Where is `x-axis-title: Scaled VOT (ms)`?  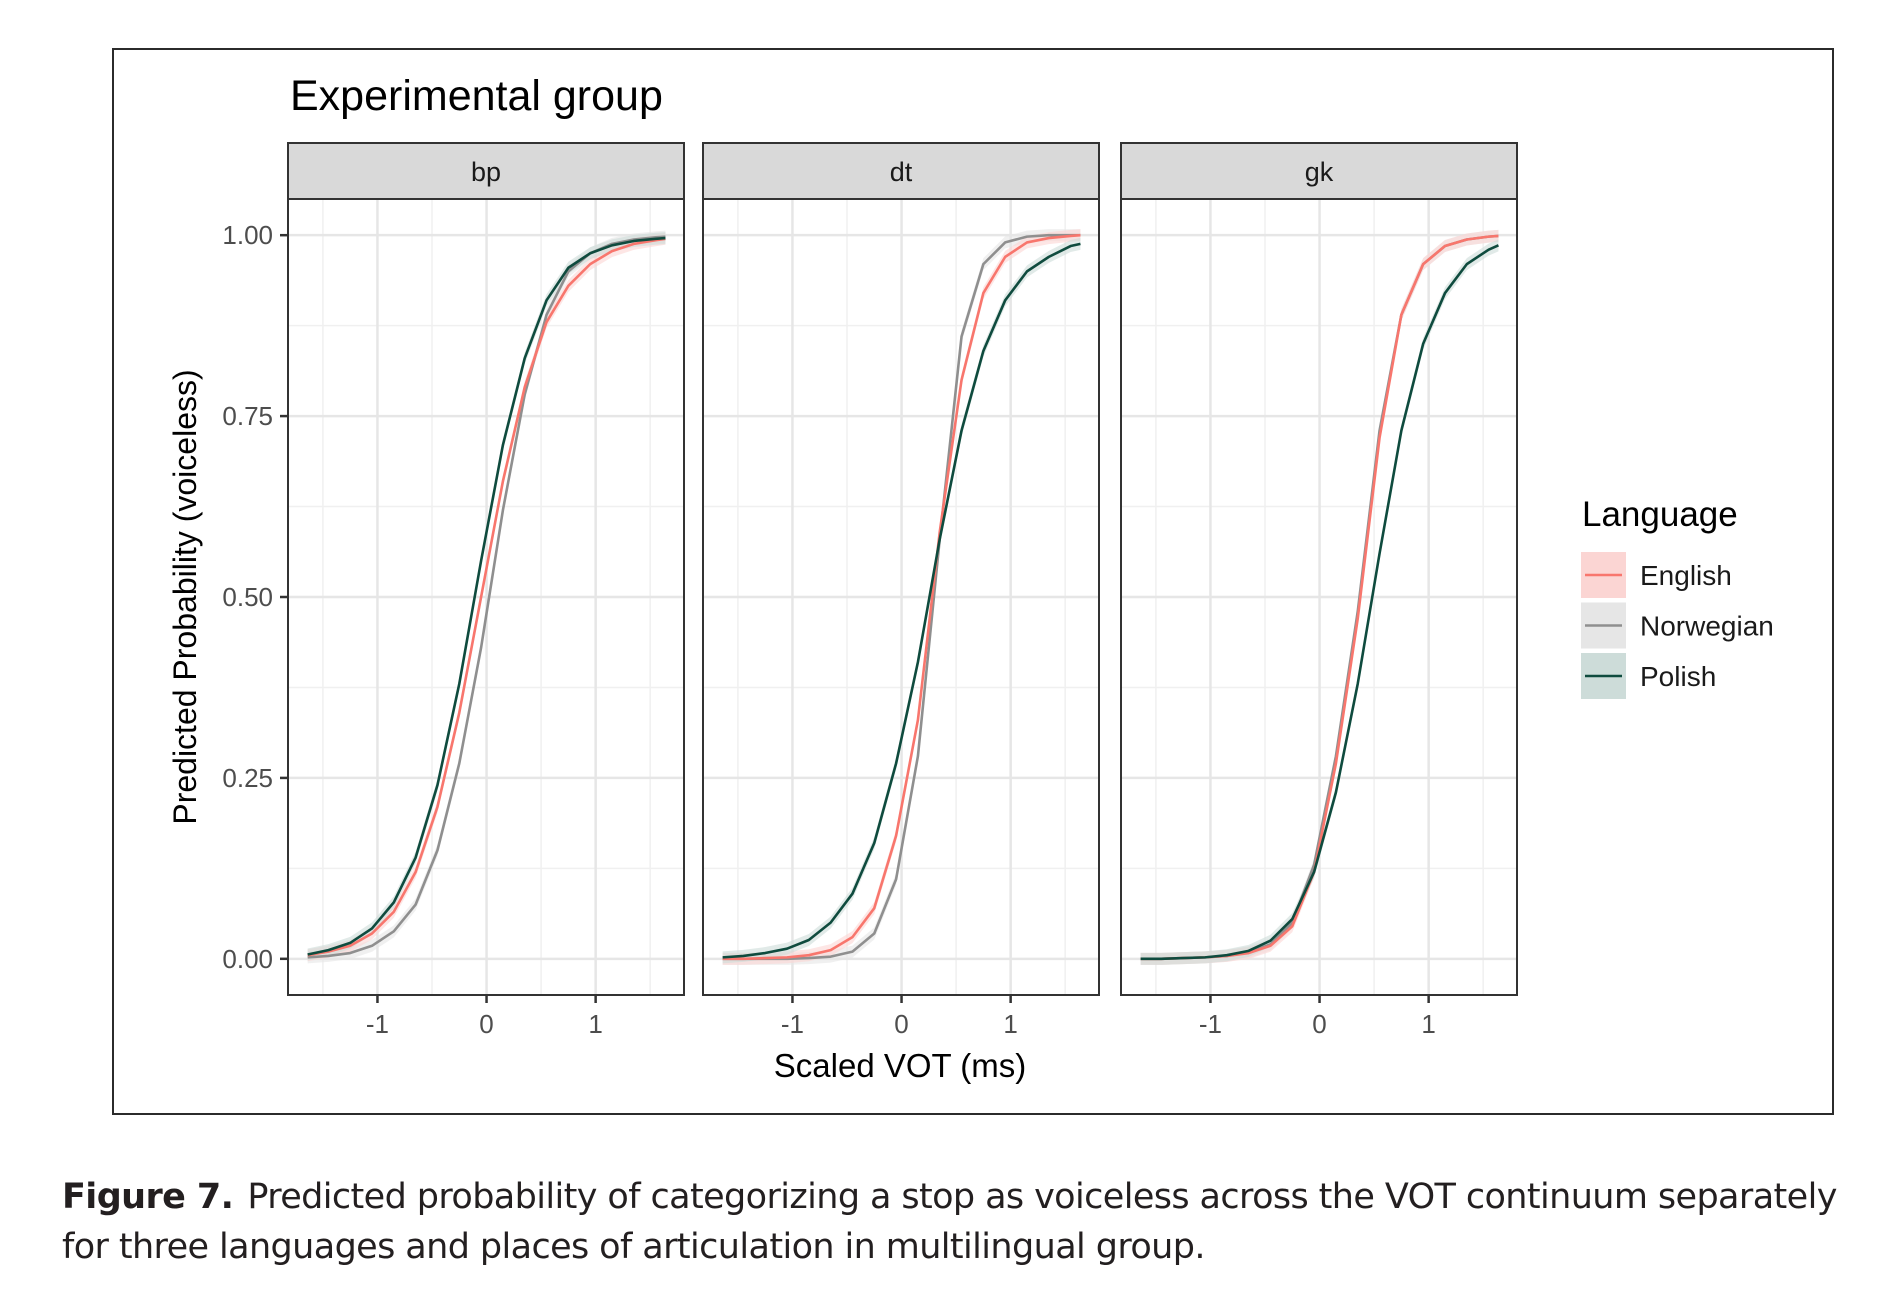 x-axis-title: Scaled VOT (ms) is located at coordinates (900, 1065).